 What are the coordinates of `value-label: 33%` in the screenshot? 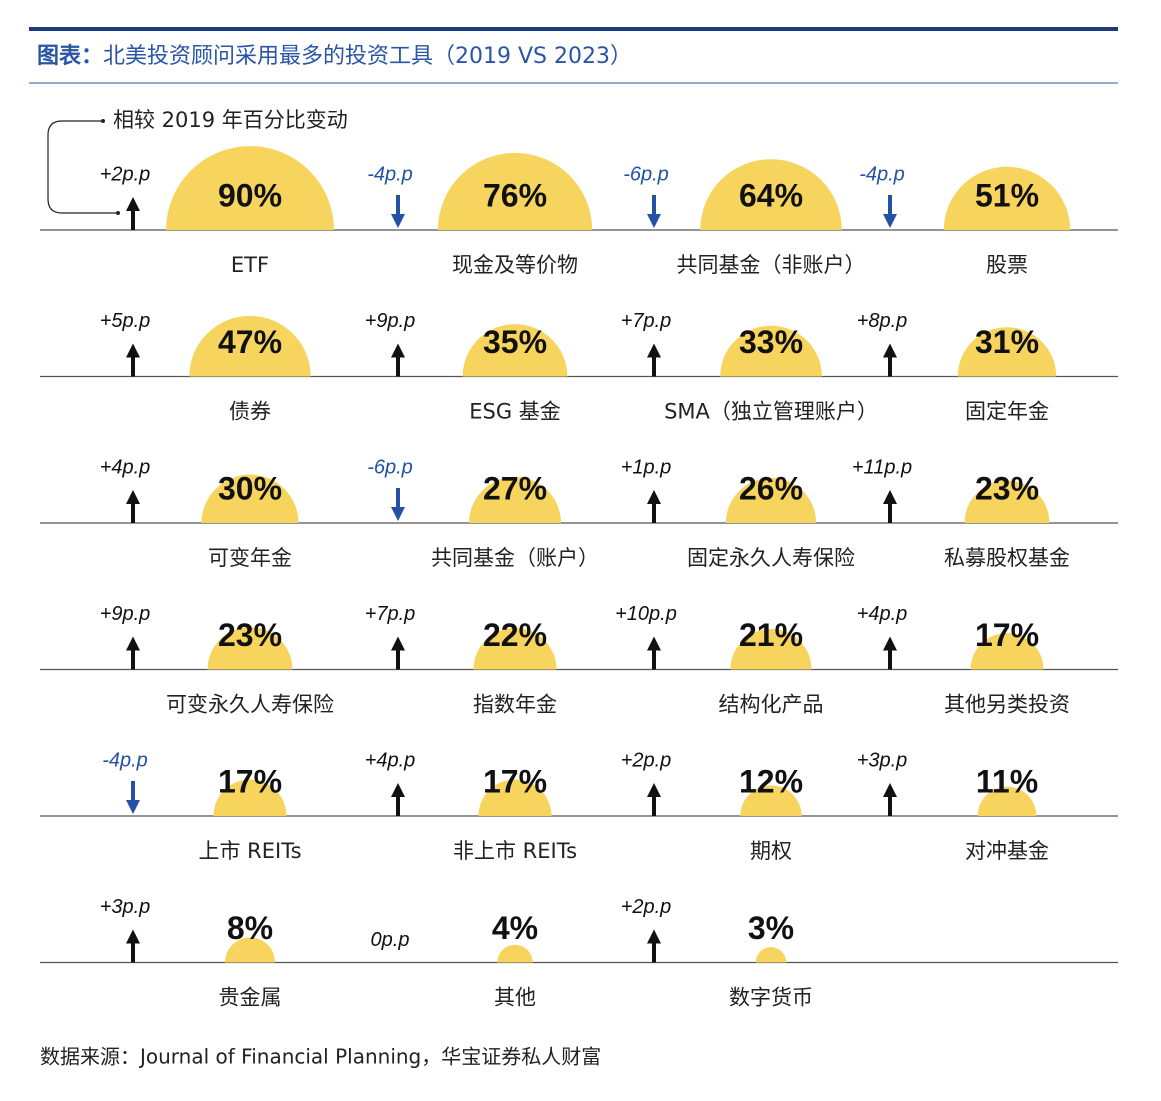 It's located at (771, 342).